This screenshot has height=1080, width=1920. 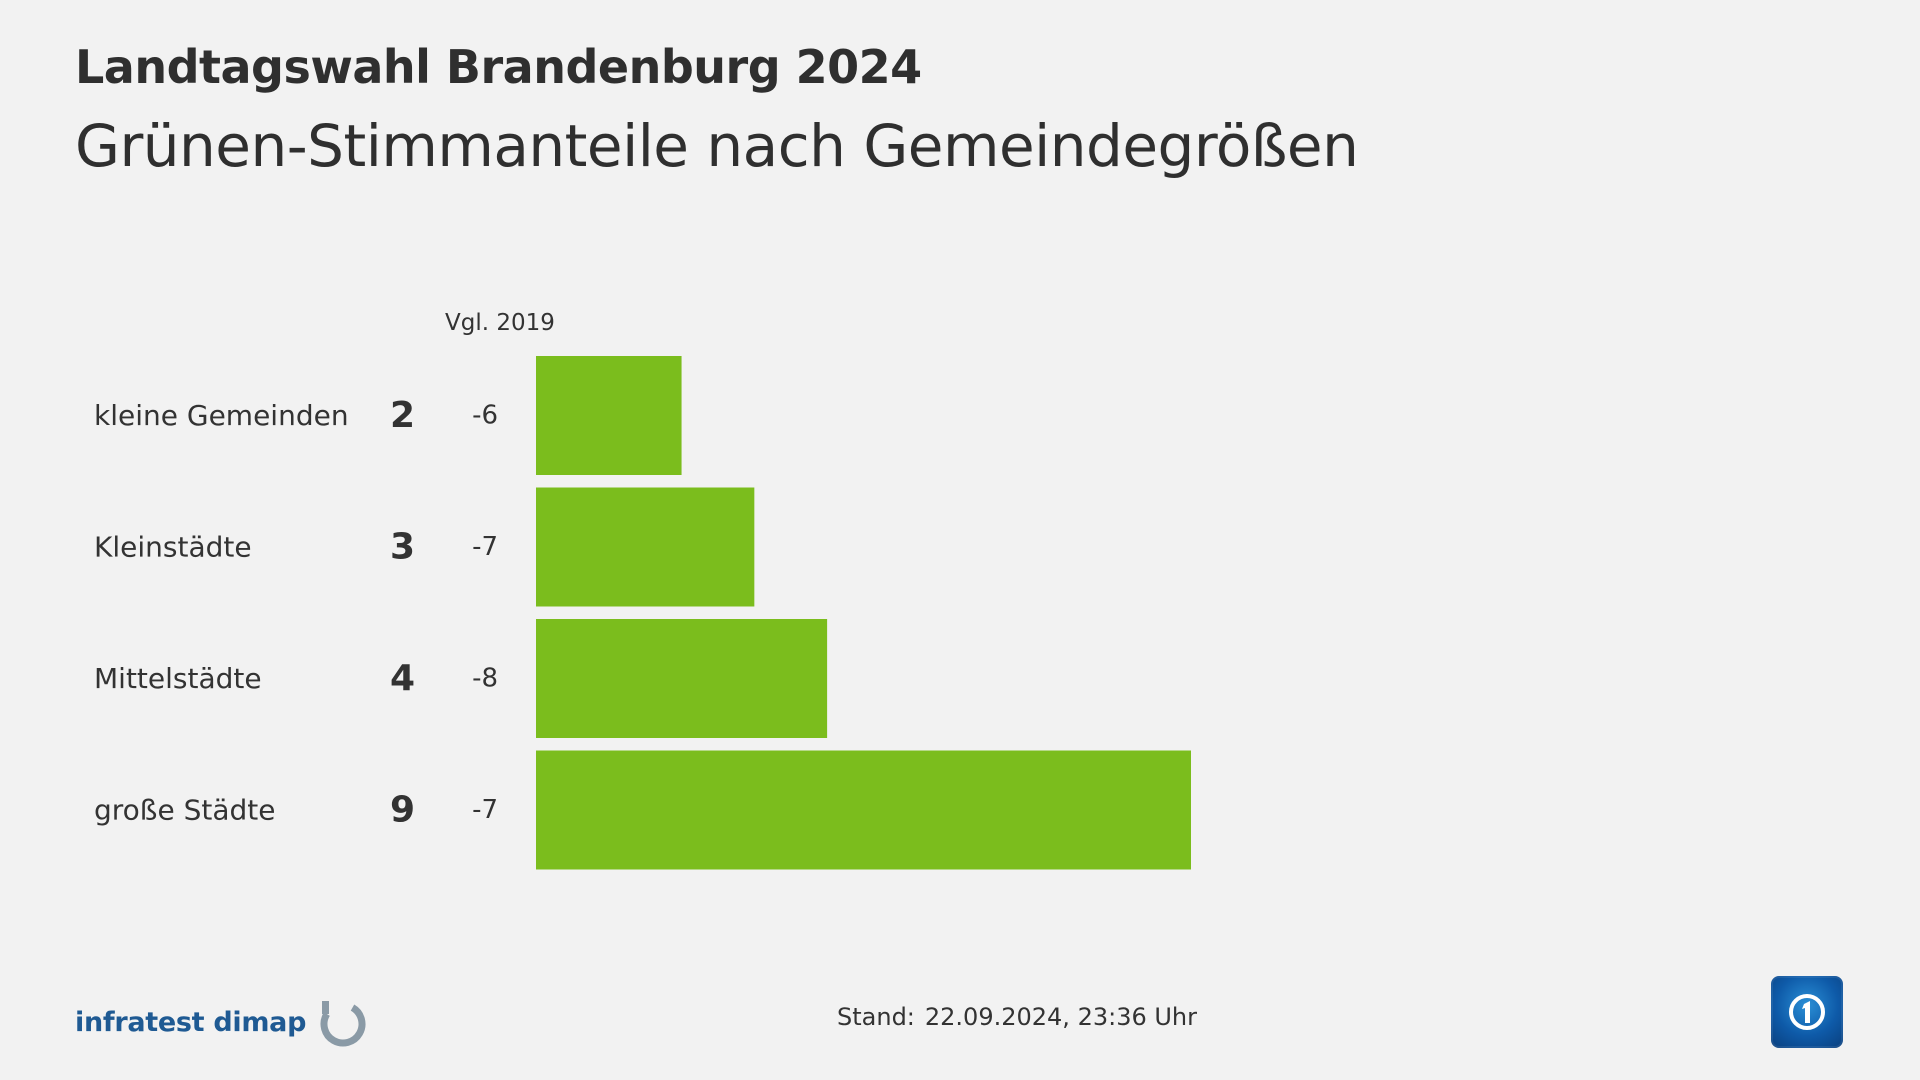 What do you see at coordinates (402, 547) in the screenshot?
I see `value-label-1: 3` at bounding box center [402, 547].